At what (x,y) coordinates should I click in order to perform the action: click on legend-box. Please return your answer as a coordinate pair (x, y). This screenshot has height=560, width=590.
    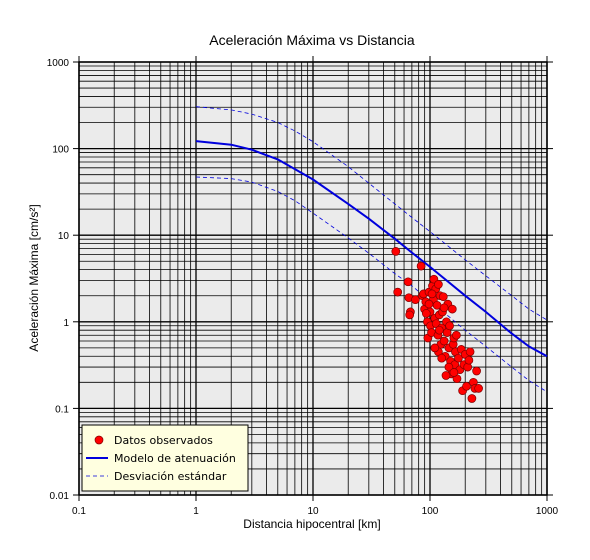
    Looking at the image, I should click on (165, 458).